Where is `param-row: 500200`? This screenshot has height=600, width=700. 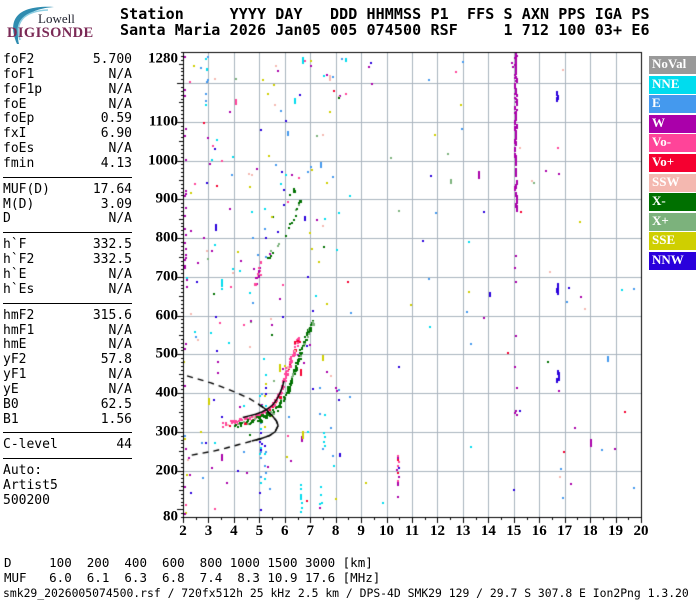 param-row: 500200 is located at coordinates (67, 501).